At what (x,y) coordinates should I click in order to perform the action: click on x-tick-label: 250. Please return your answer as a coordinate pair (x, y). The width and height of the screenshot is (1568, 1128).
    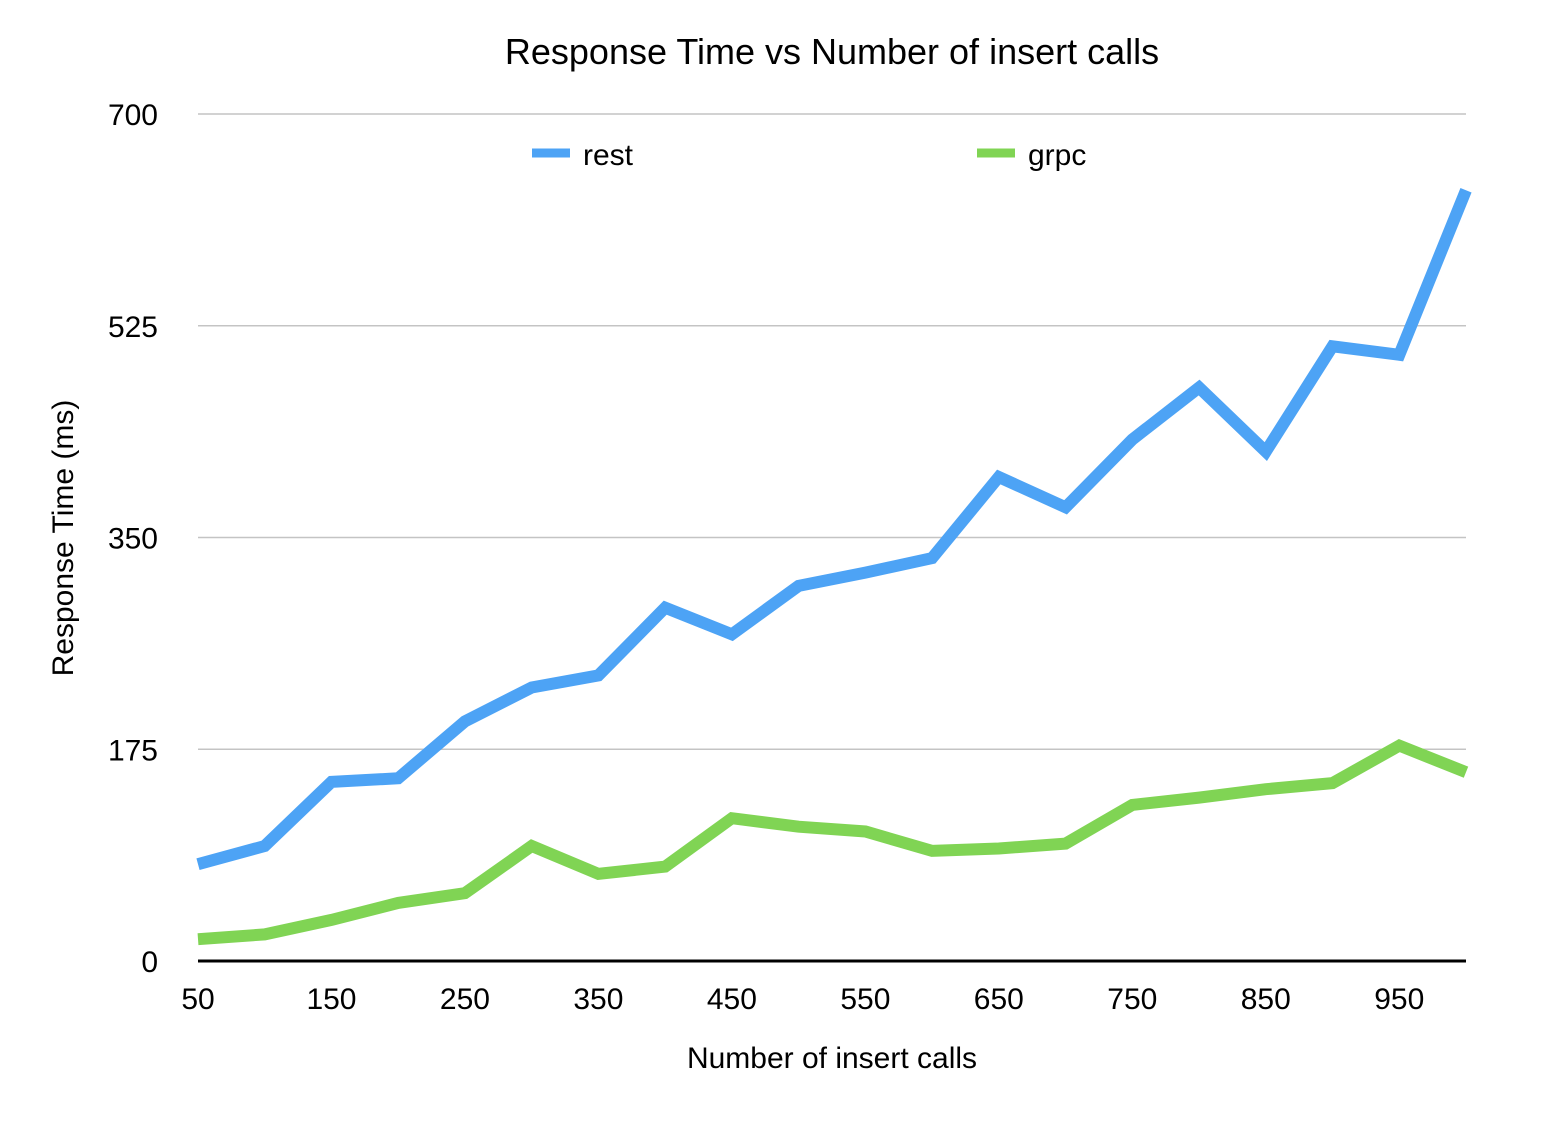
    Looking at the image, I should click on (465, 999).